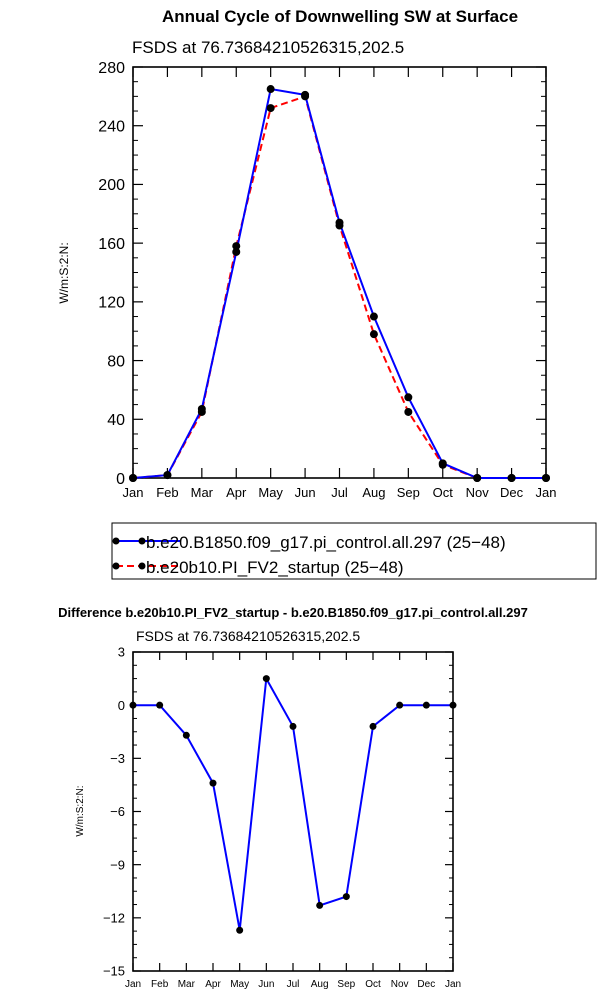  What do you see at coordinates (117, 864) in the screenshot?
I see `chart2-ytick-label: −9` at bounding box center [117, 864].